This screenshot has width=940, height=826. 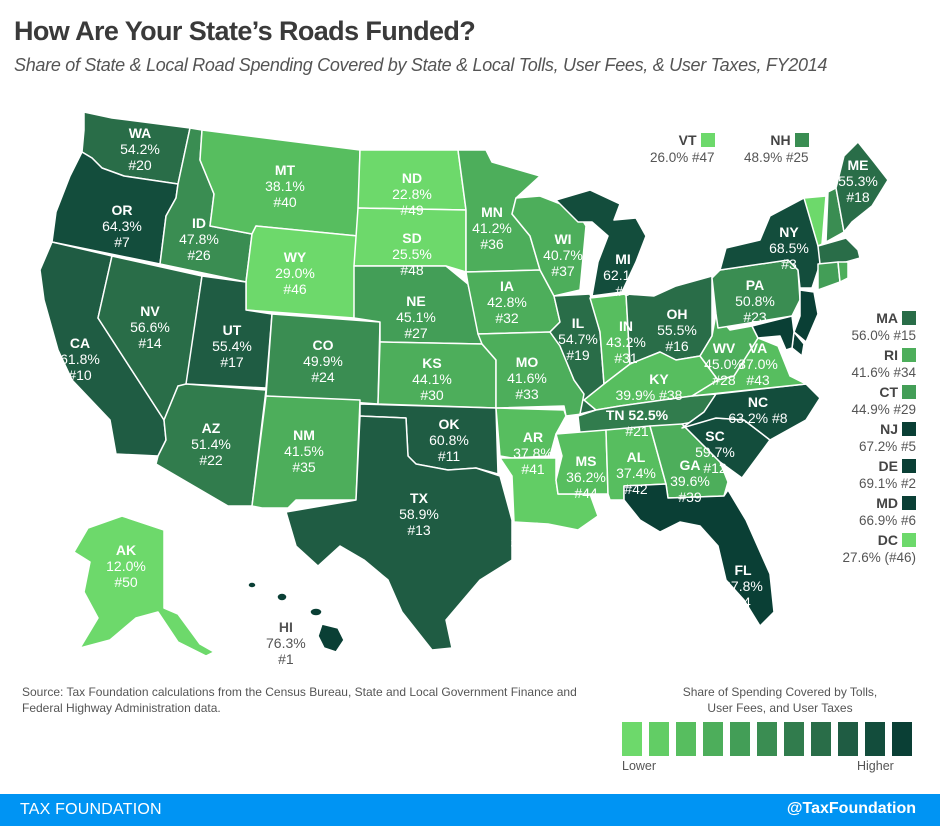 I want to click on label-OK: OK, so click(x=449, y=424).